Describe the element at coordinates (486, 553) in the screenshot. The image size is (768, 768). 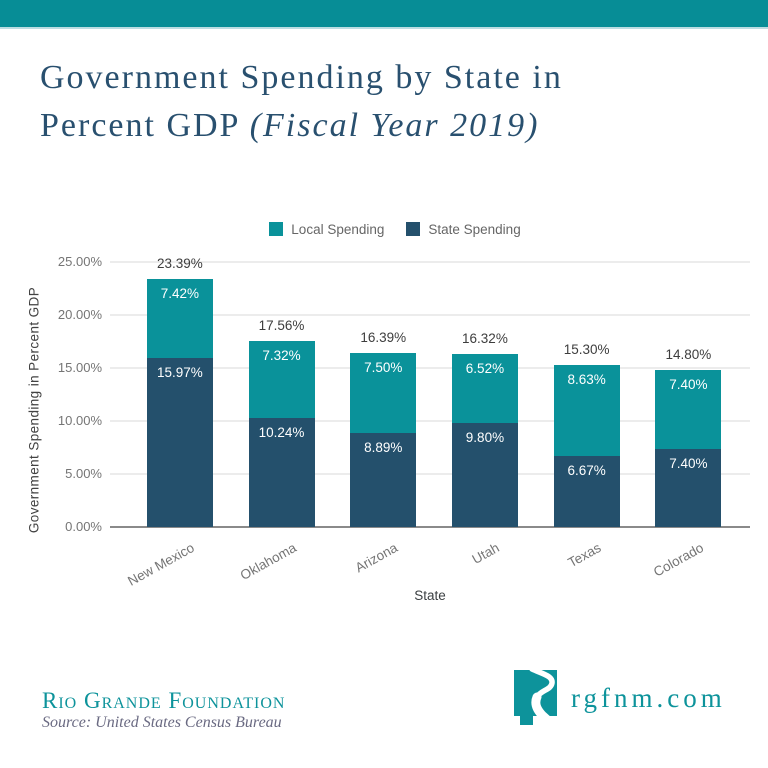
I see `x-tick-label: Utah` at that location.